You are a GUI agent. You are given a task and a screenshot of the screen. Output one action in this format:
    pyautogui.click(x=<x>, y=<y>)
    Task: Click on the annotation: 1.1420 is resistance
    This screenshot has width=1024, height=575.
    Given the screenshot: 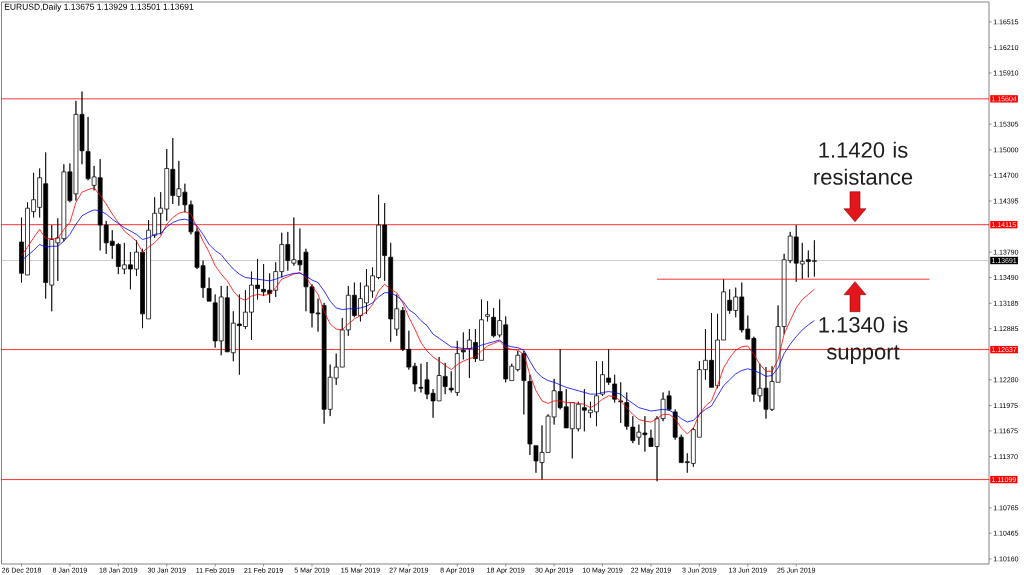 What is the action you would take?
    pyautogui.click(x=863, y=163)
    